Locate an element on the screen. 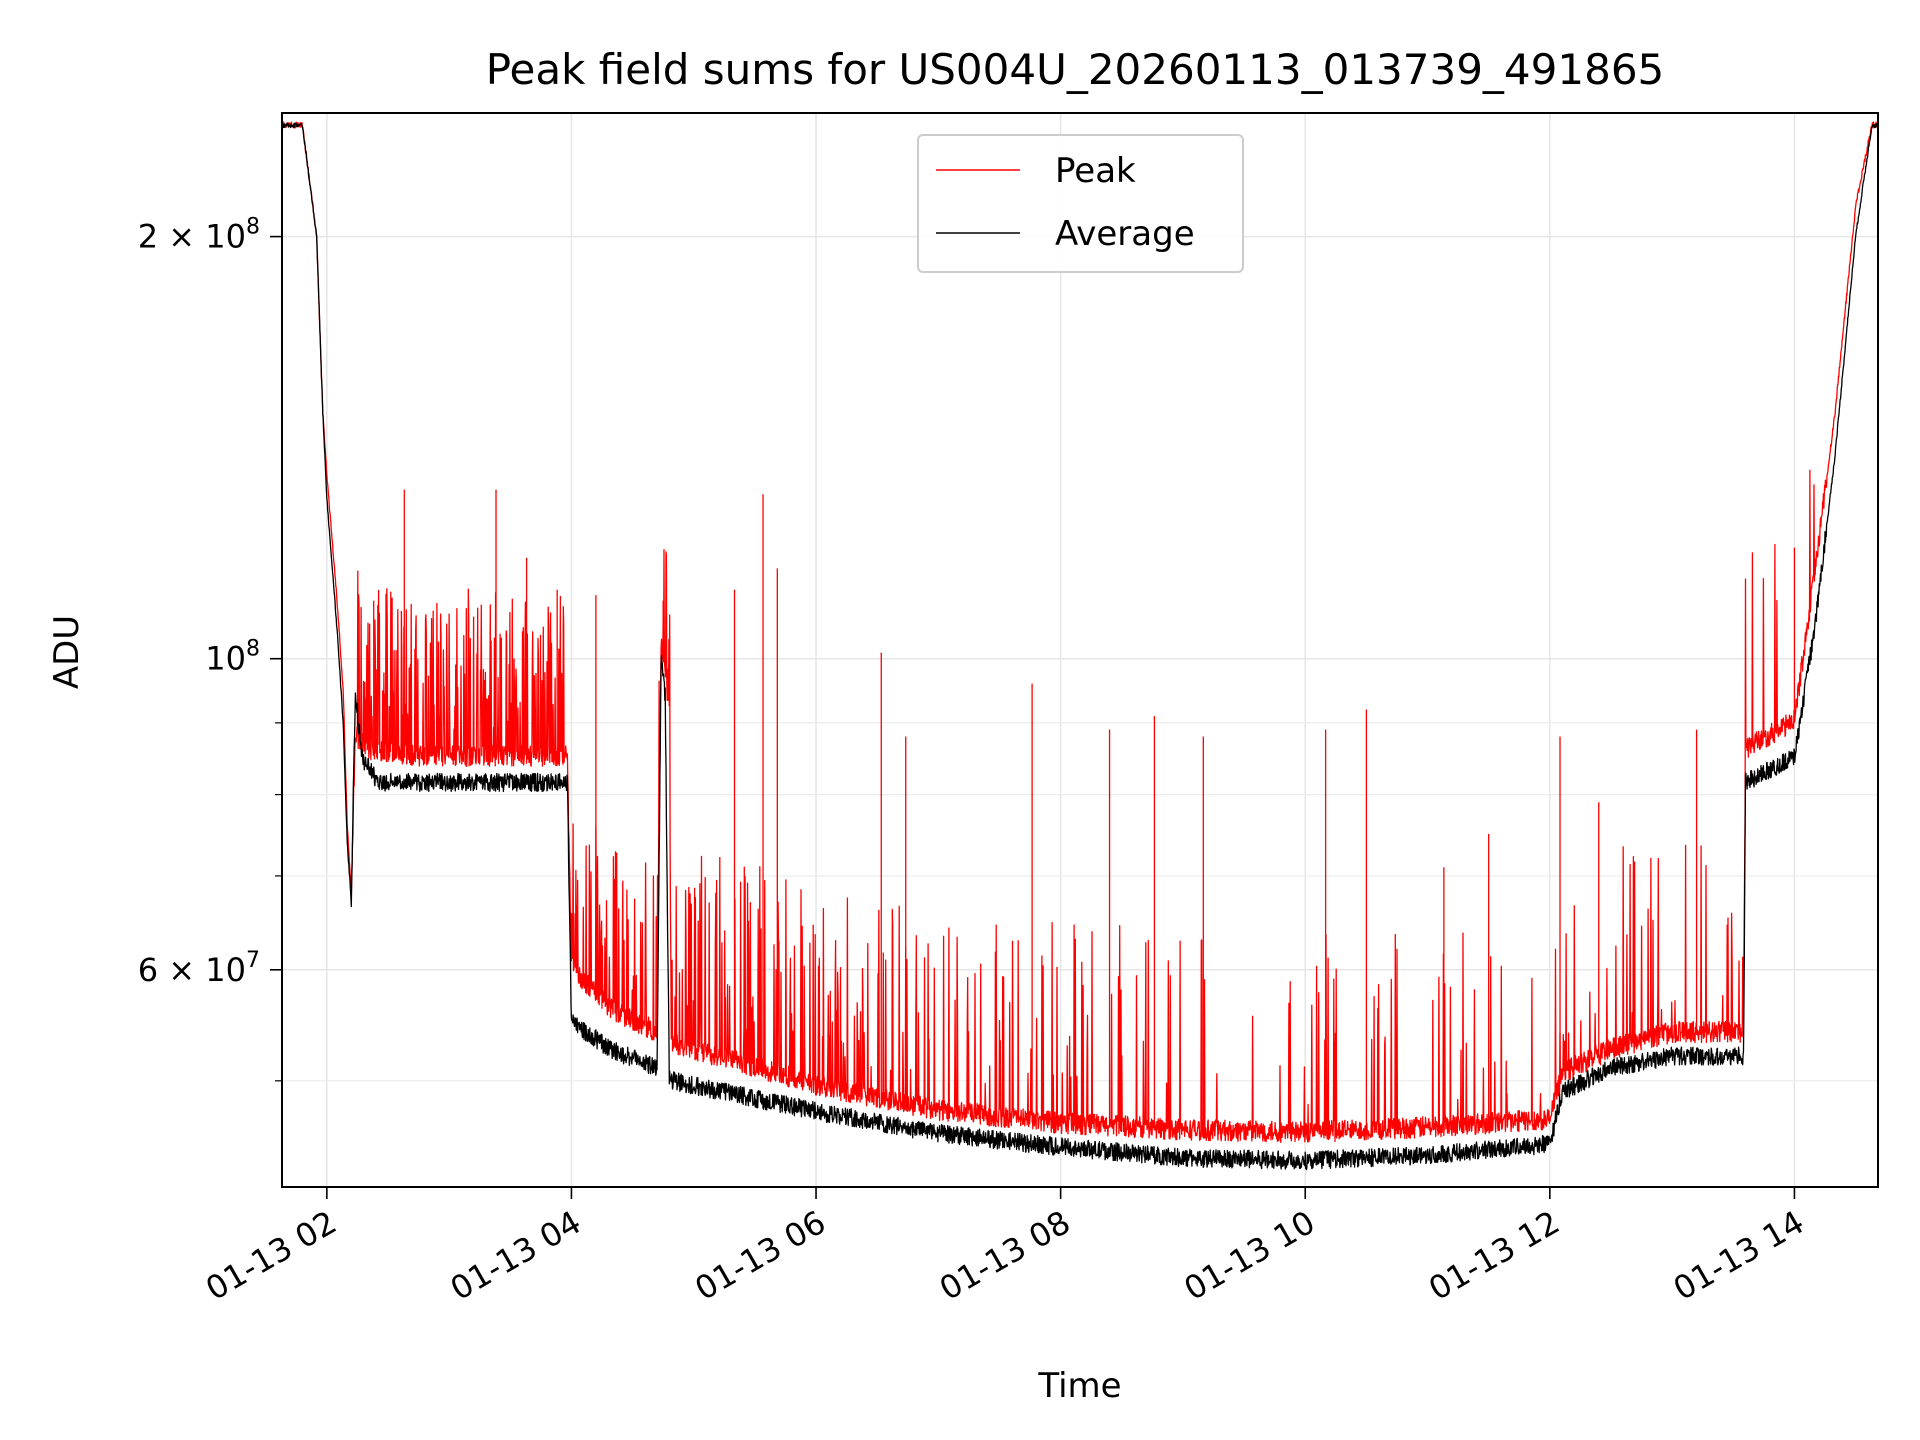  y-axis-label: ADU is located at coordinates (67, 652).